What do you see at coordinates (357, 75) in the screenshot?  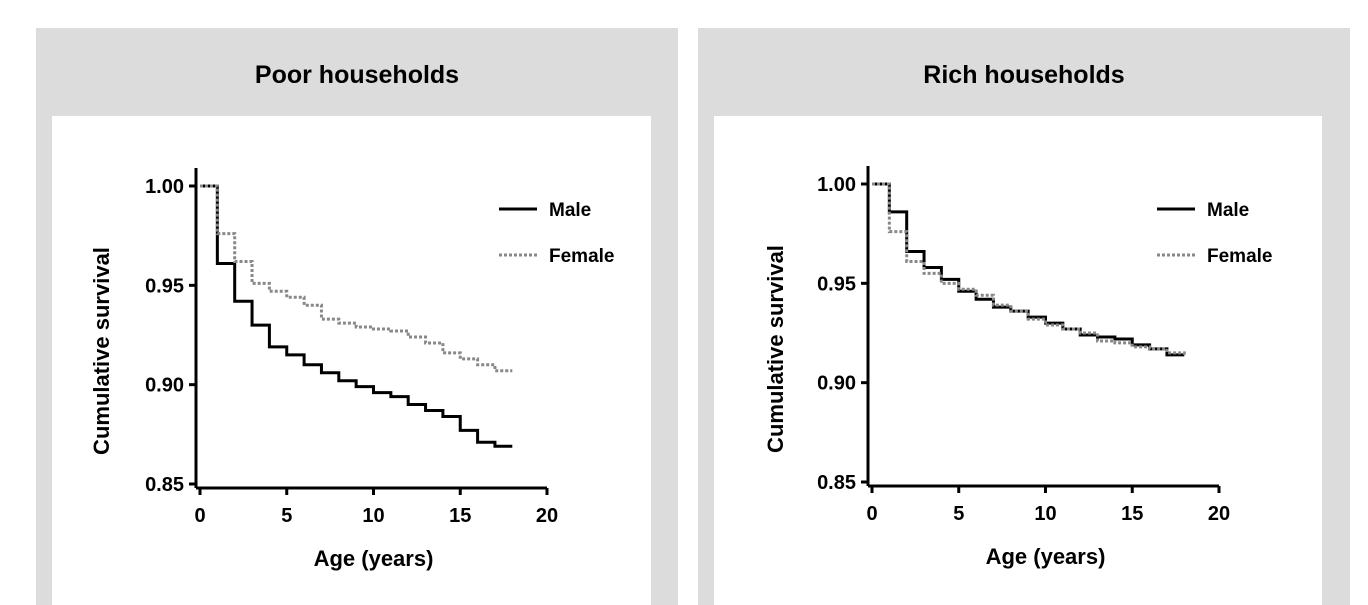 I see `chart-title: Poor households` at bounding box center [357, 75].